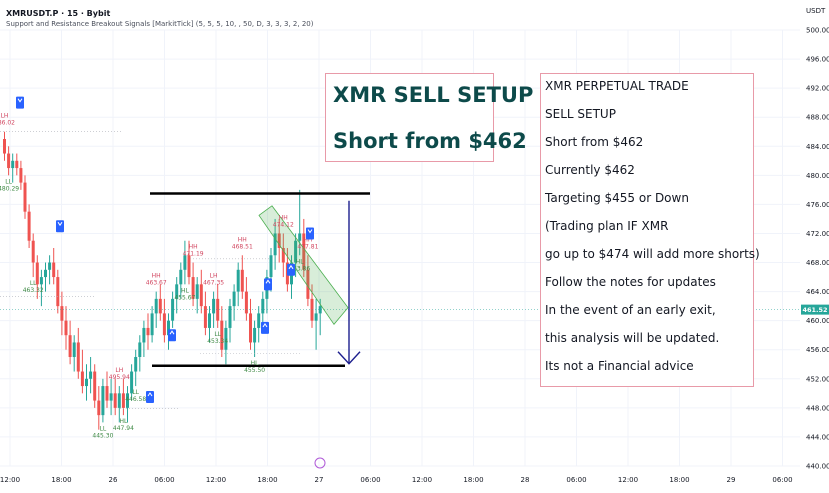 The width and height of the screenshot is (829, 493). What do you see at coordinates (102, 435) in the screenshot?
I see `swing-label-price: 445.30` at bounding box center [102, 435].